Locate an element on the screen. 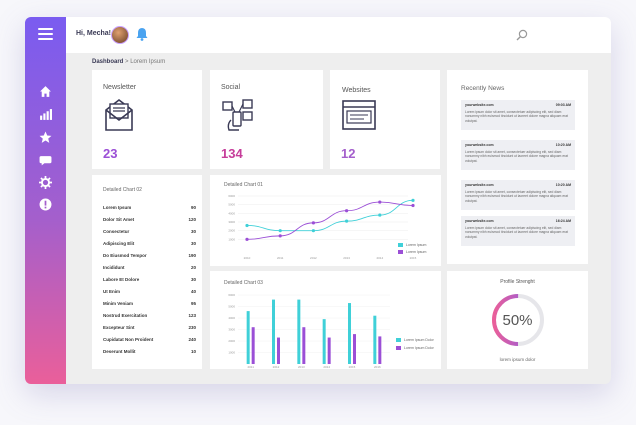 The image size is (636, 425). list-row-label: Ut Enim is located at coordinates (112, 291).